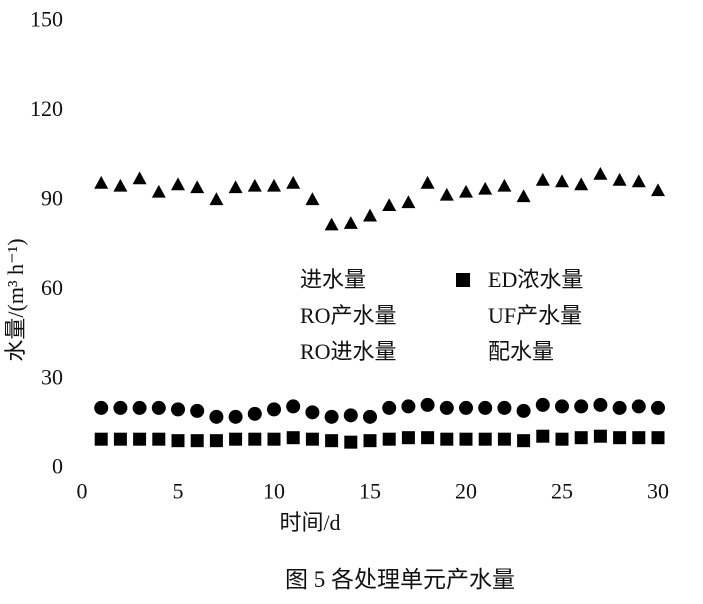 The width and height of the screenshot is (703, 604). I want to click on legend-row: UF产水量, so click(519, 316).